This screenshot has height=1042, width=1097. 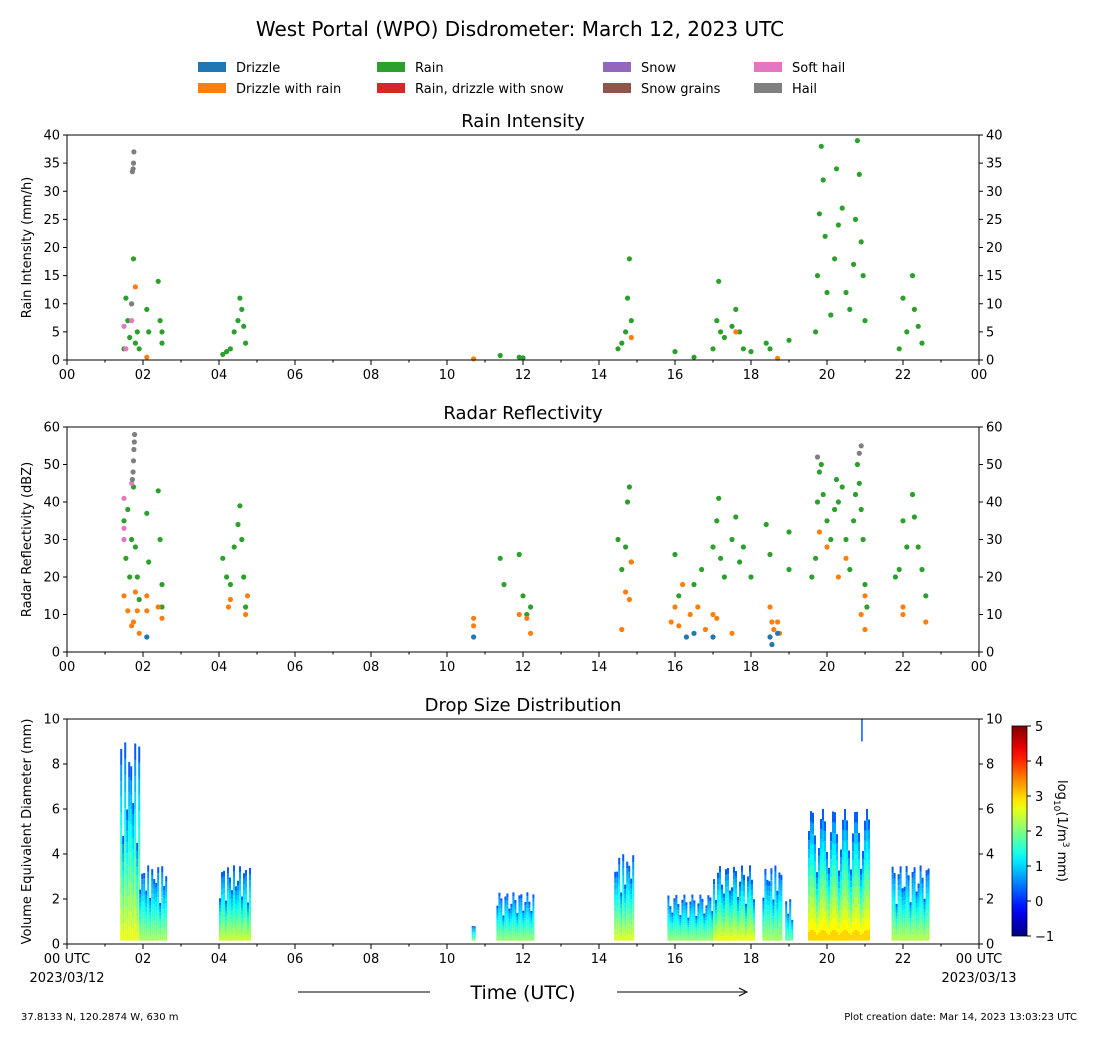 What do you see at coordinates (979, 978) in the screenshot?
I see `date-end: 2023/03/13` at bounding box center [979, 978].